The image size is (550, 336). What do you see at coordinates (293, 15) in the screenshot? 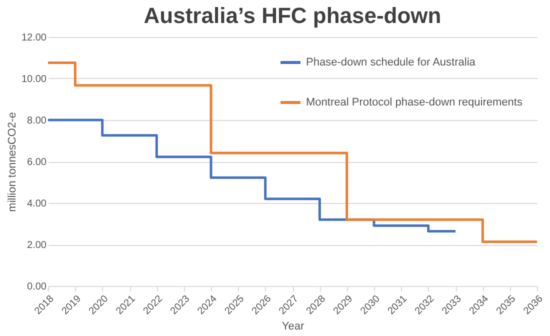
I see `chart-title: Australia’s HFC phase-down` at bounding box center [293, 15].